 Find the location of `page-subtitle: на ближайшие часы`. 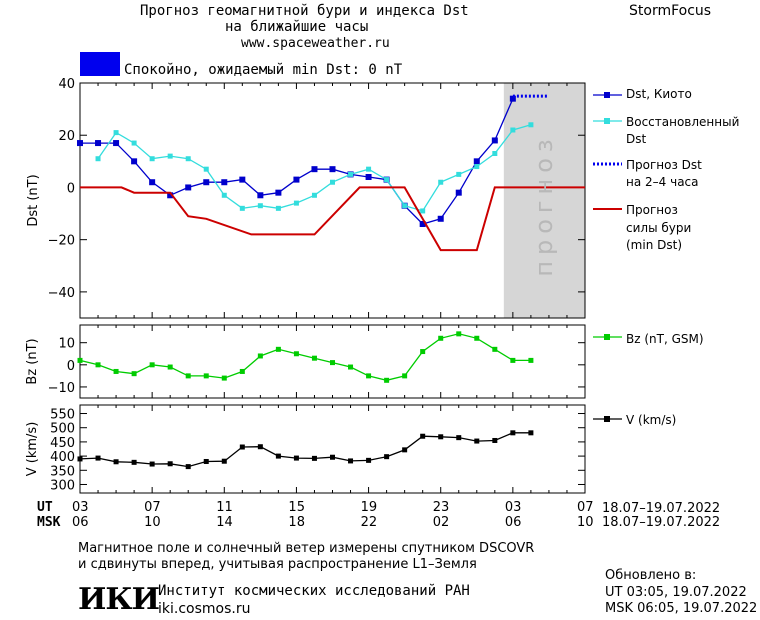

page-subtitle: на ближайшие часы is located at coordinates (297, 27).